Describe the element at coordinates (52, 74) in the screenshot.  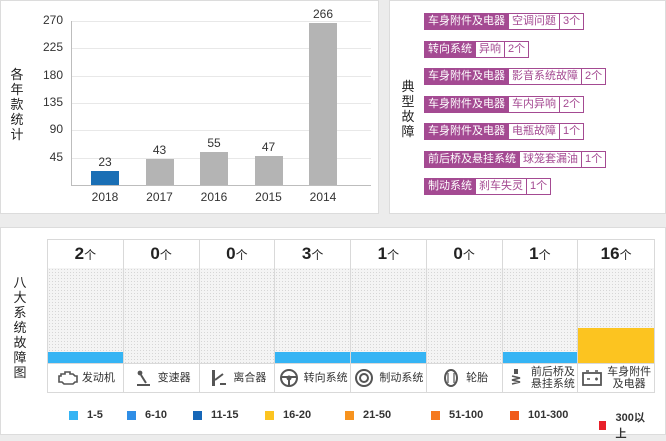
I see `y-tick-label: 180` at that location.